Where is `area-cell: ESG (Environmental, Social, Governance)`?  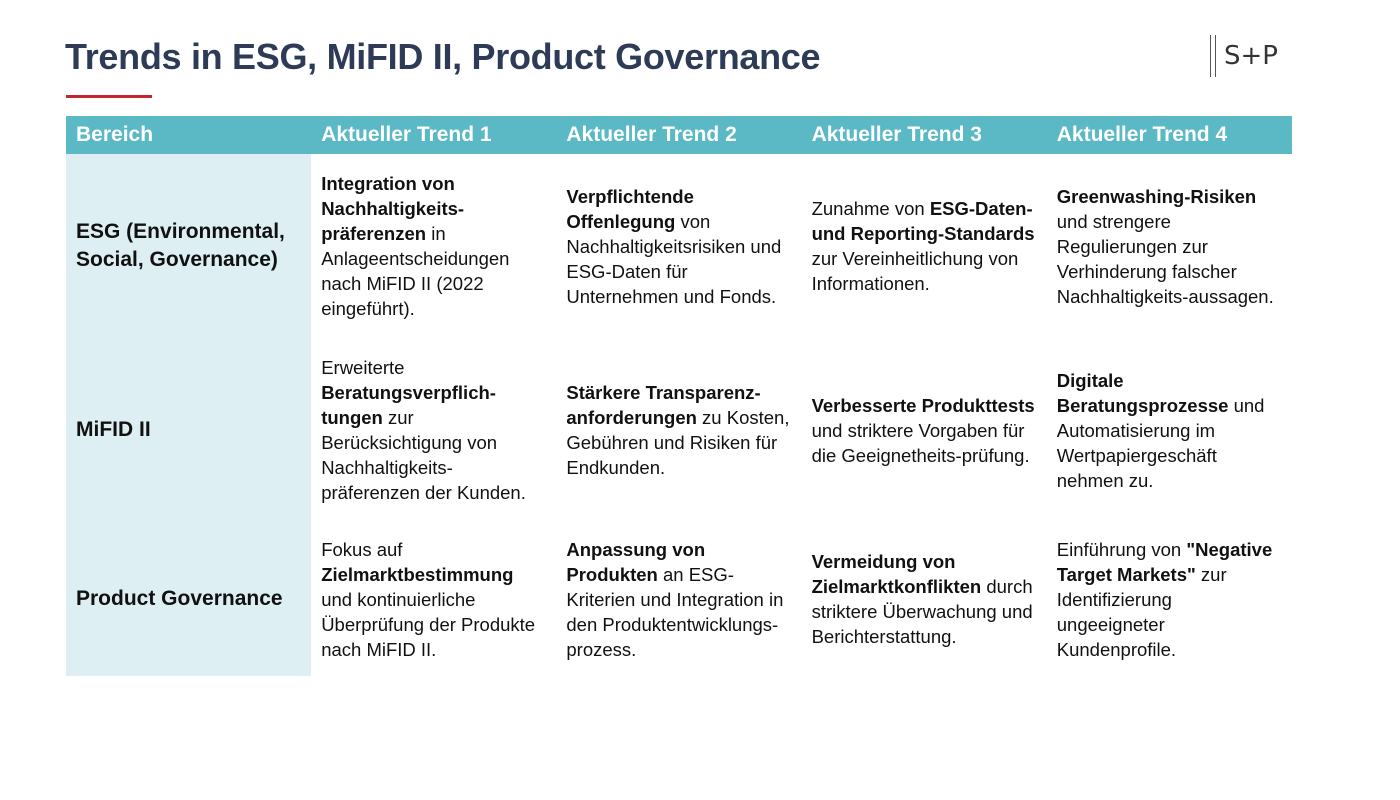 area-cell: ESG (Environmental, Social, Governance) is located at coordinates (189, 246).